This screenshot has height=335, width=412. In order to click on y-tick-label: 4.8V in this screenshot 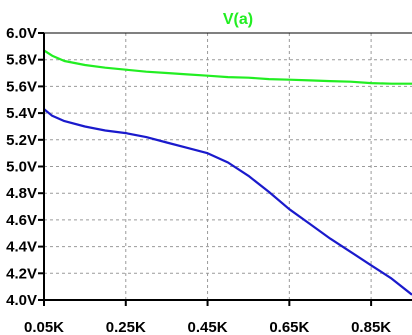, I will do `click(21, 193)`.